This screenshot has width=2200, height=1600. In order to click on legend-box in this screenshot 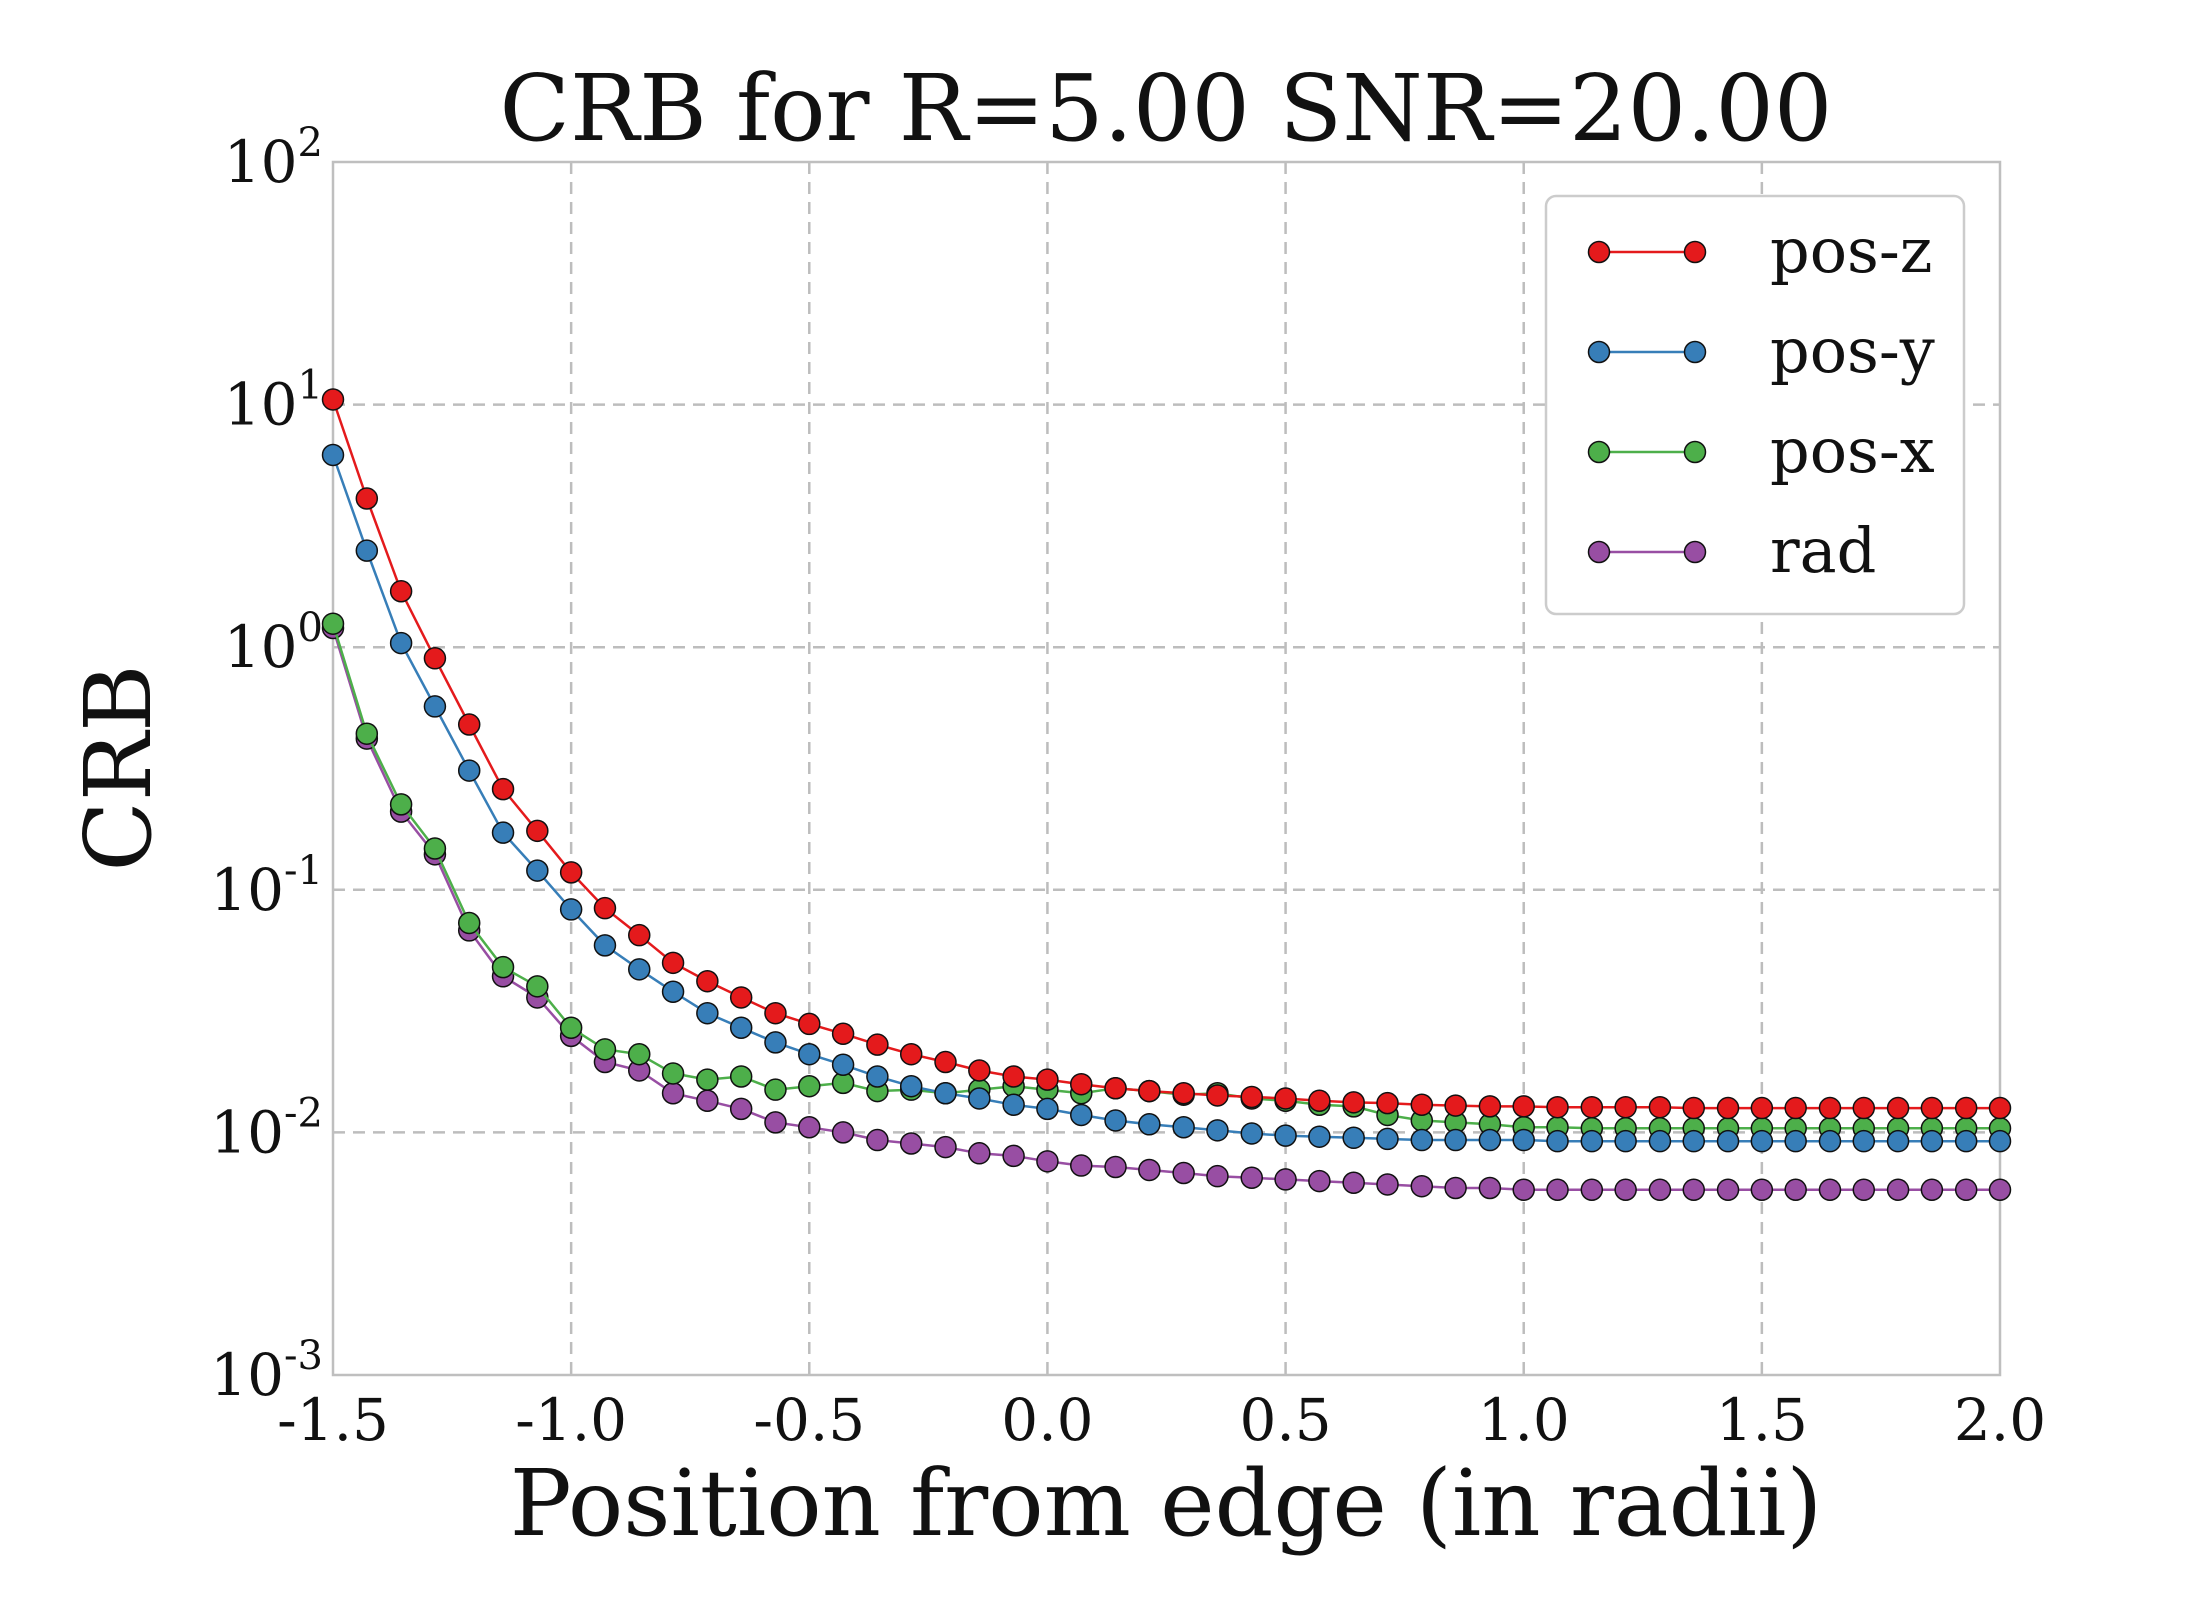, I will do `click(1755, 405)`.